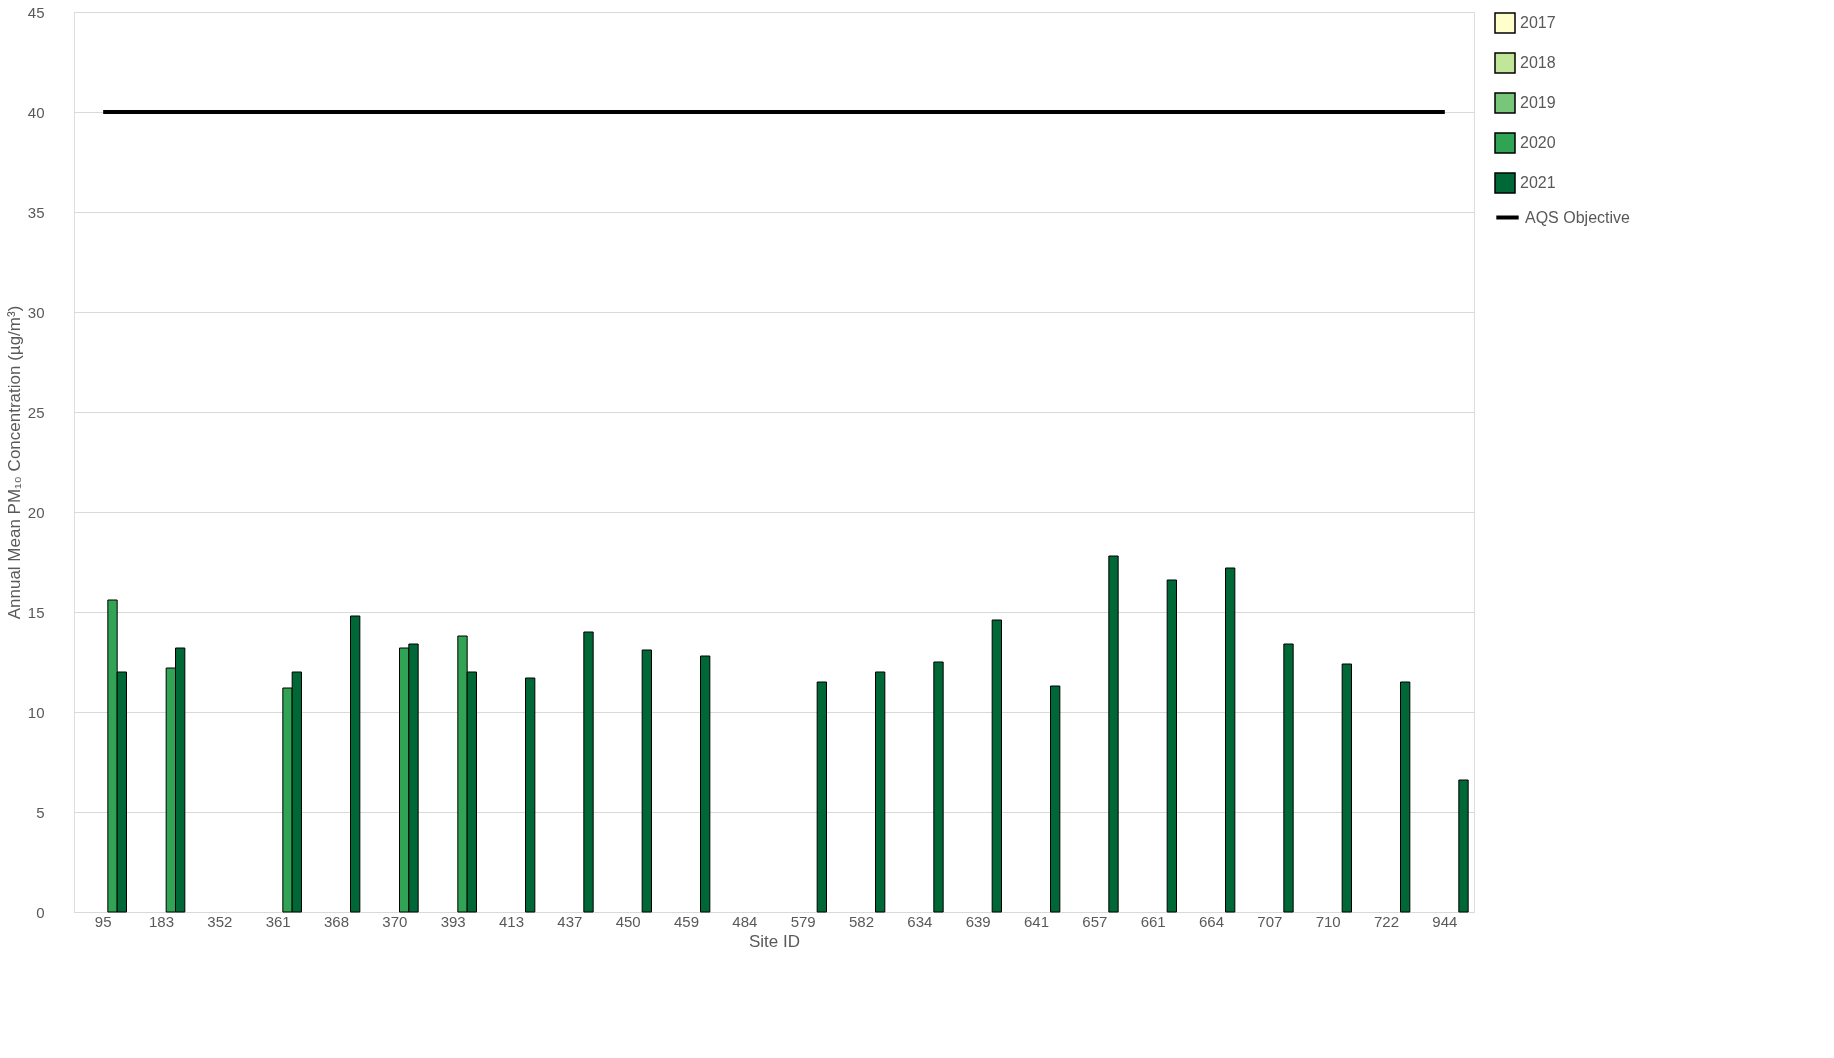 The width and height of the screenshot is (1834, 1058). What do you see at coordinates (861, 921) in the screenshot?
I see `x-tick-label: 582` at bounding box center [861, 921].